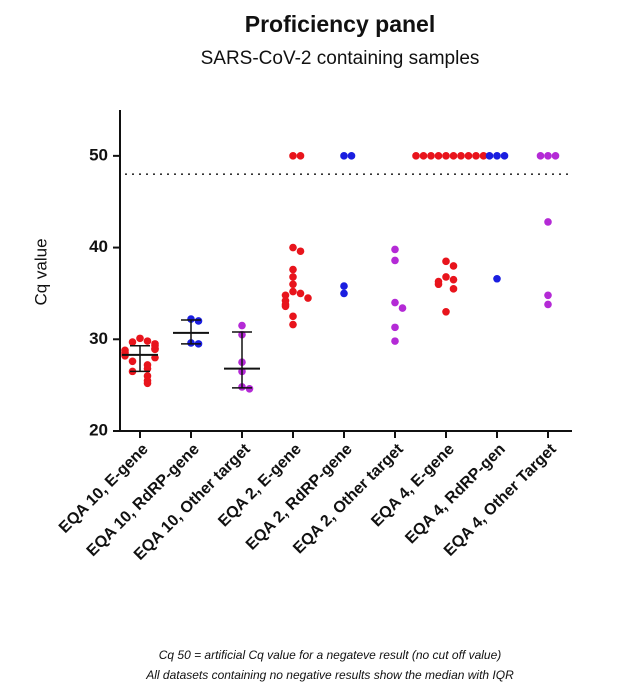 This screenshot has height=688, width=617. Describe the element at coordinates (98, 429) in the screenshot. I see `y-tick-label: 20` at that location.